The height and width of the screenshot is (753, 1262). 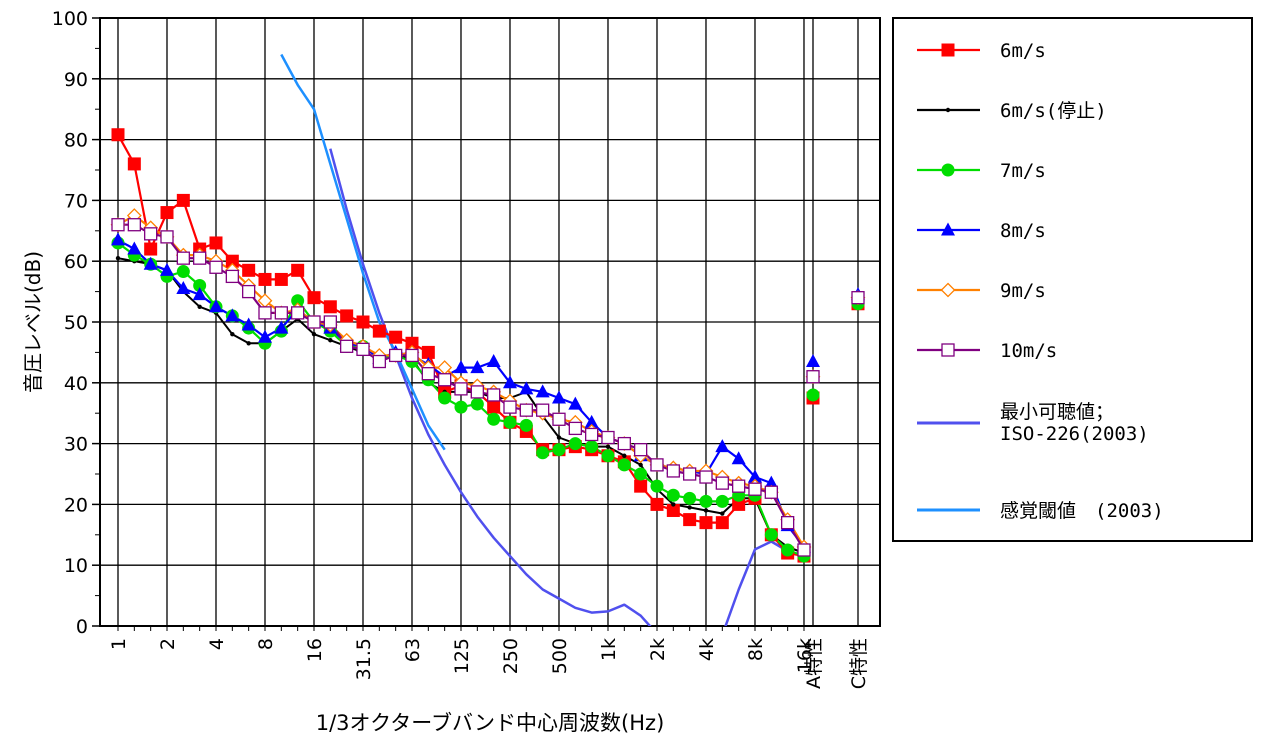 I want to click on y-tick-label: 10, so click(x=76, y=566).